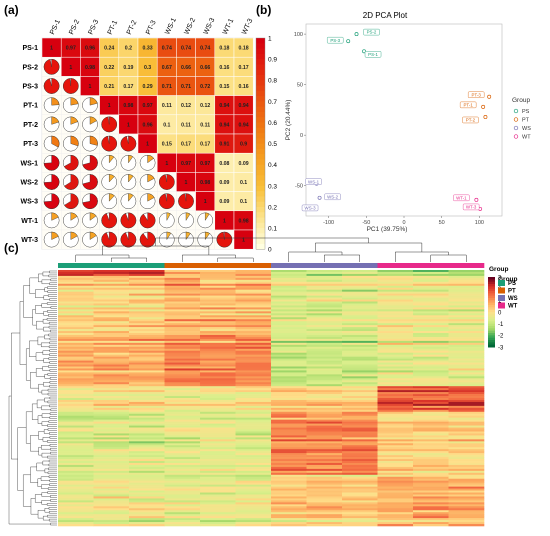  What do you see at coordinates (461, 197) in the screenshot?
I see `pca-point-label: WT-1` at bounding box center [461, 197].